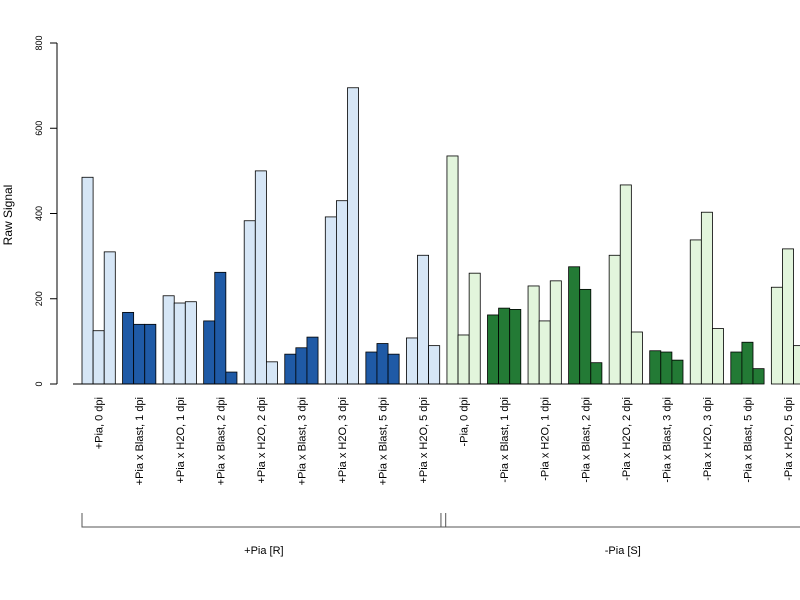  Describe the element at coordinates (39, 42) in the screenshot. I see `y-tick-label: 800` at that location.